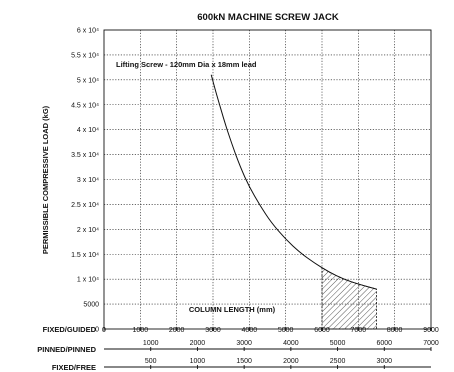 The width and height of the screenshot is (454, 372). Describe the element at coordinates (151, 361) in the screenshot. I see `scale-tick-label: 500` at that location.